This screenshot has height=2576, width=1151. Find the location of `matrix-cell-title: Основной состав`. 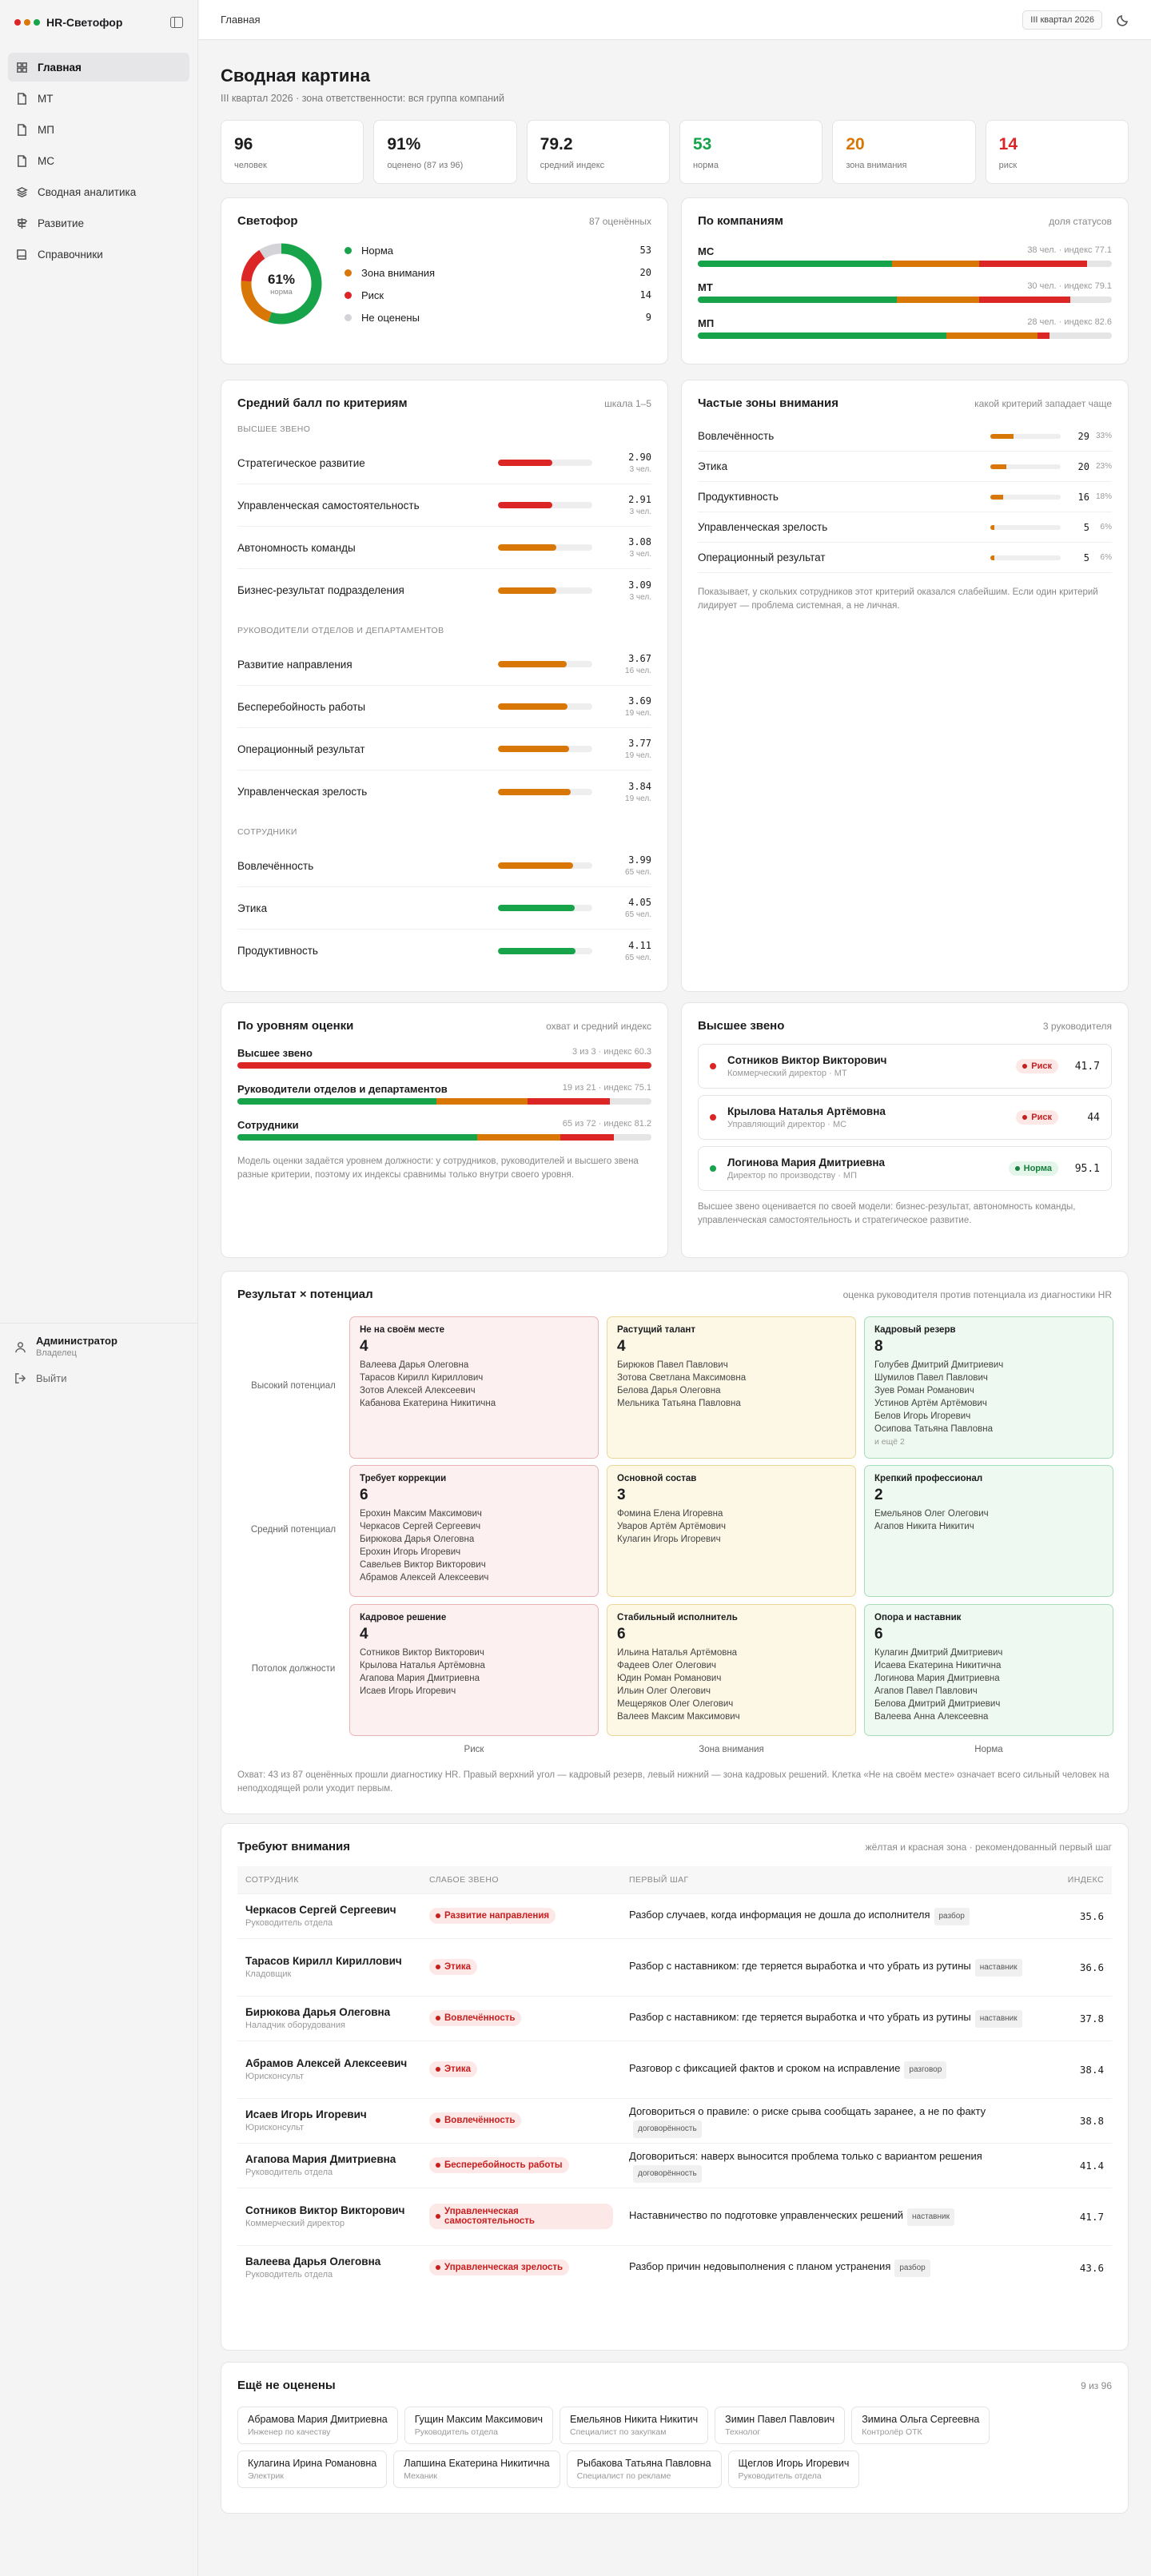

matrix-cell-title: Основной состав is located at coordinates (657, 1478).